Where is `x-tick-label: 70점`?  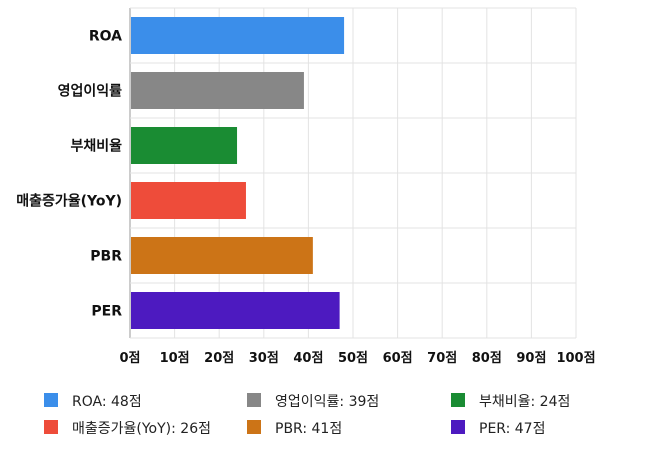
x-tick-label: 70점 is located at coordinates (442, 358).